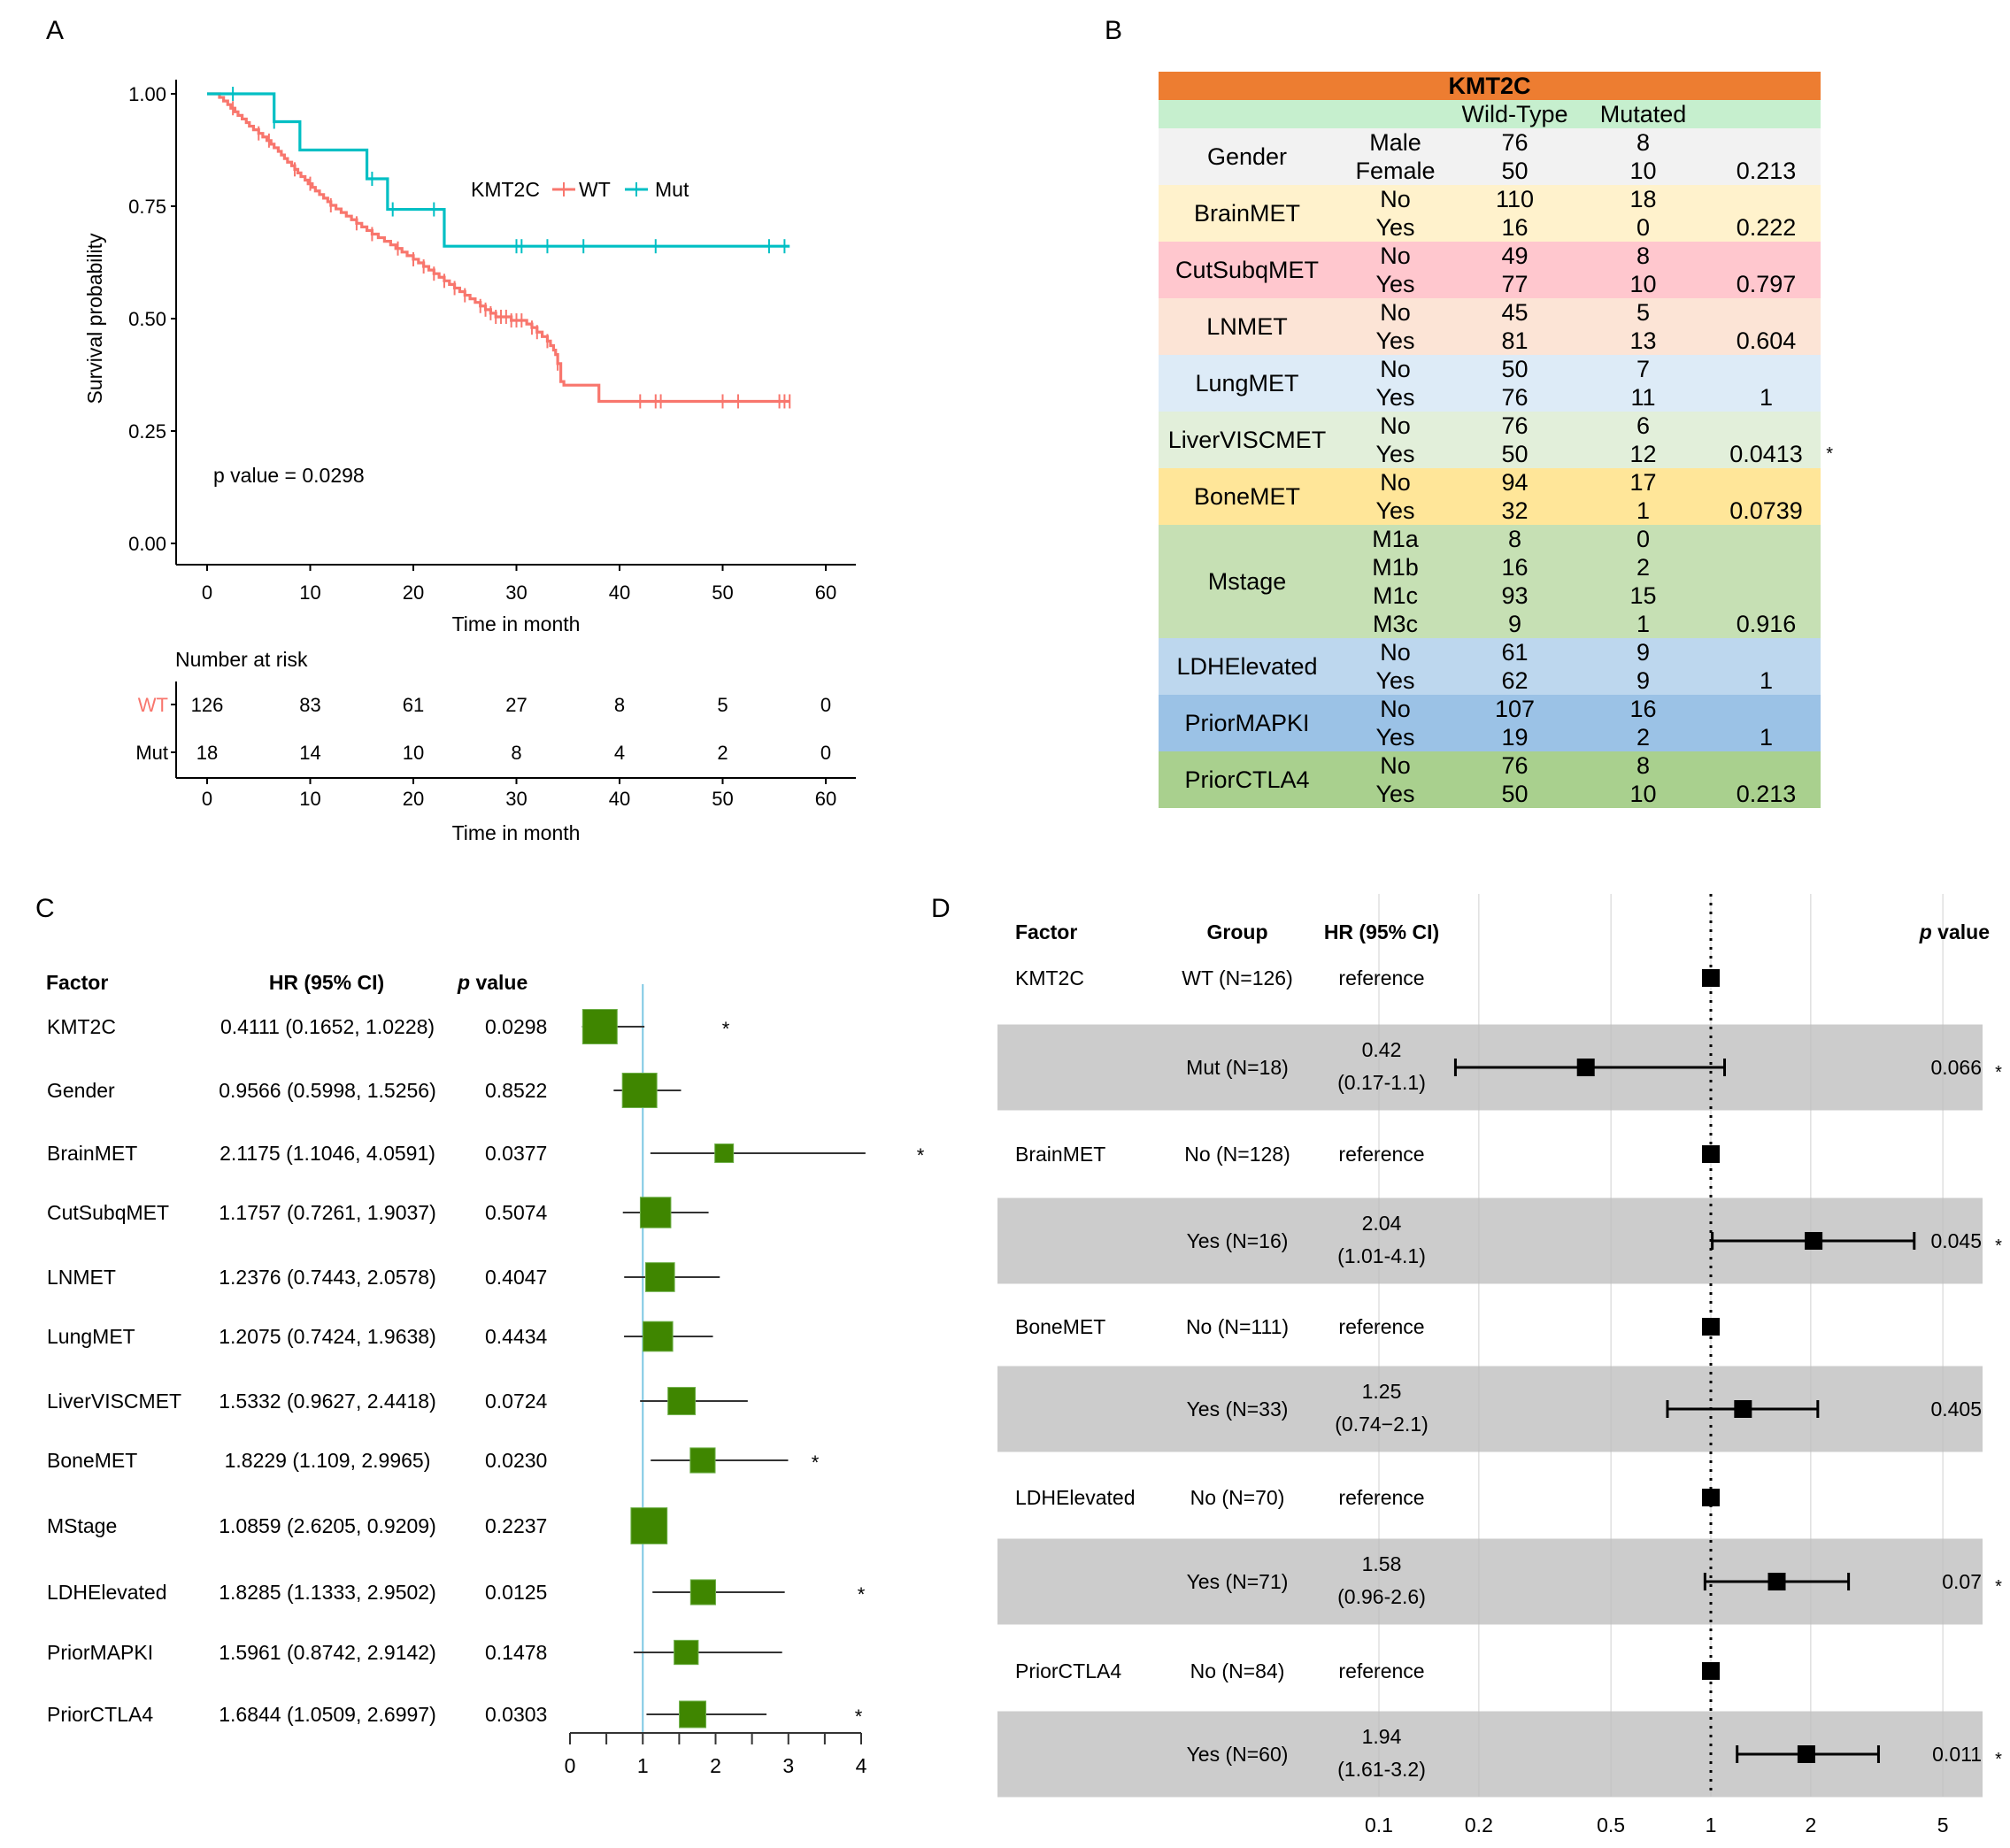  What do you see at coordinates (1514, 539) in the screenshot?
I see `table-wild-type-cell: 8` at bounding box center [1514, 539].